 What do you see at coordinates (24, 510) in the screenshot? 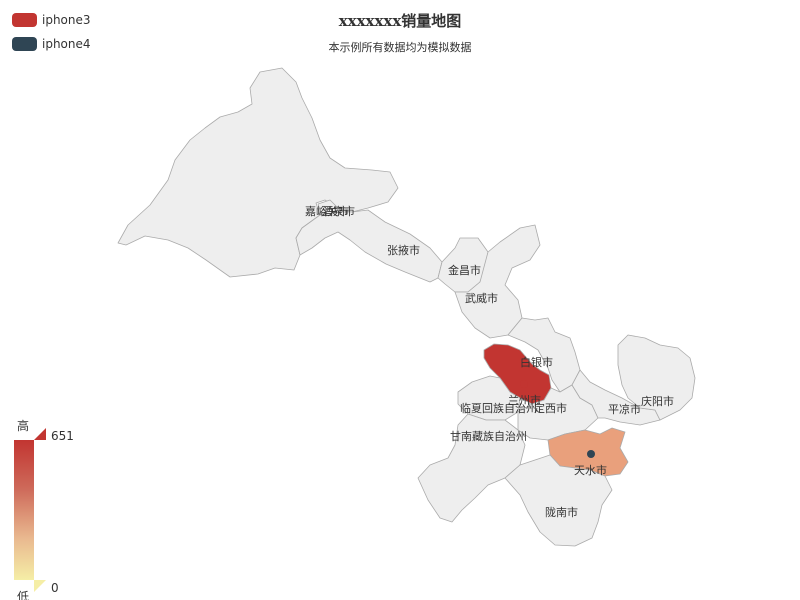
I see `visualmap-gradient-bar` at bounding box center [24, 510].